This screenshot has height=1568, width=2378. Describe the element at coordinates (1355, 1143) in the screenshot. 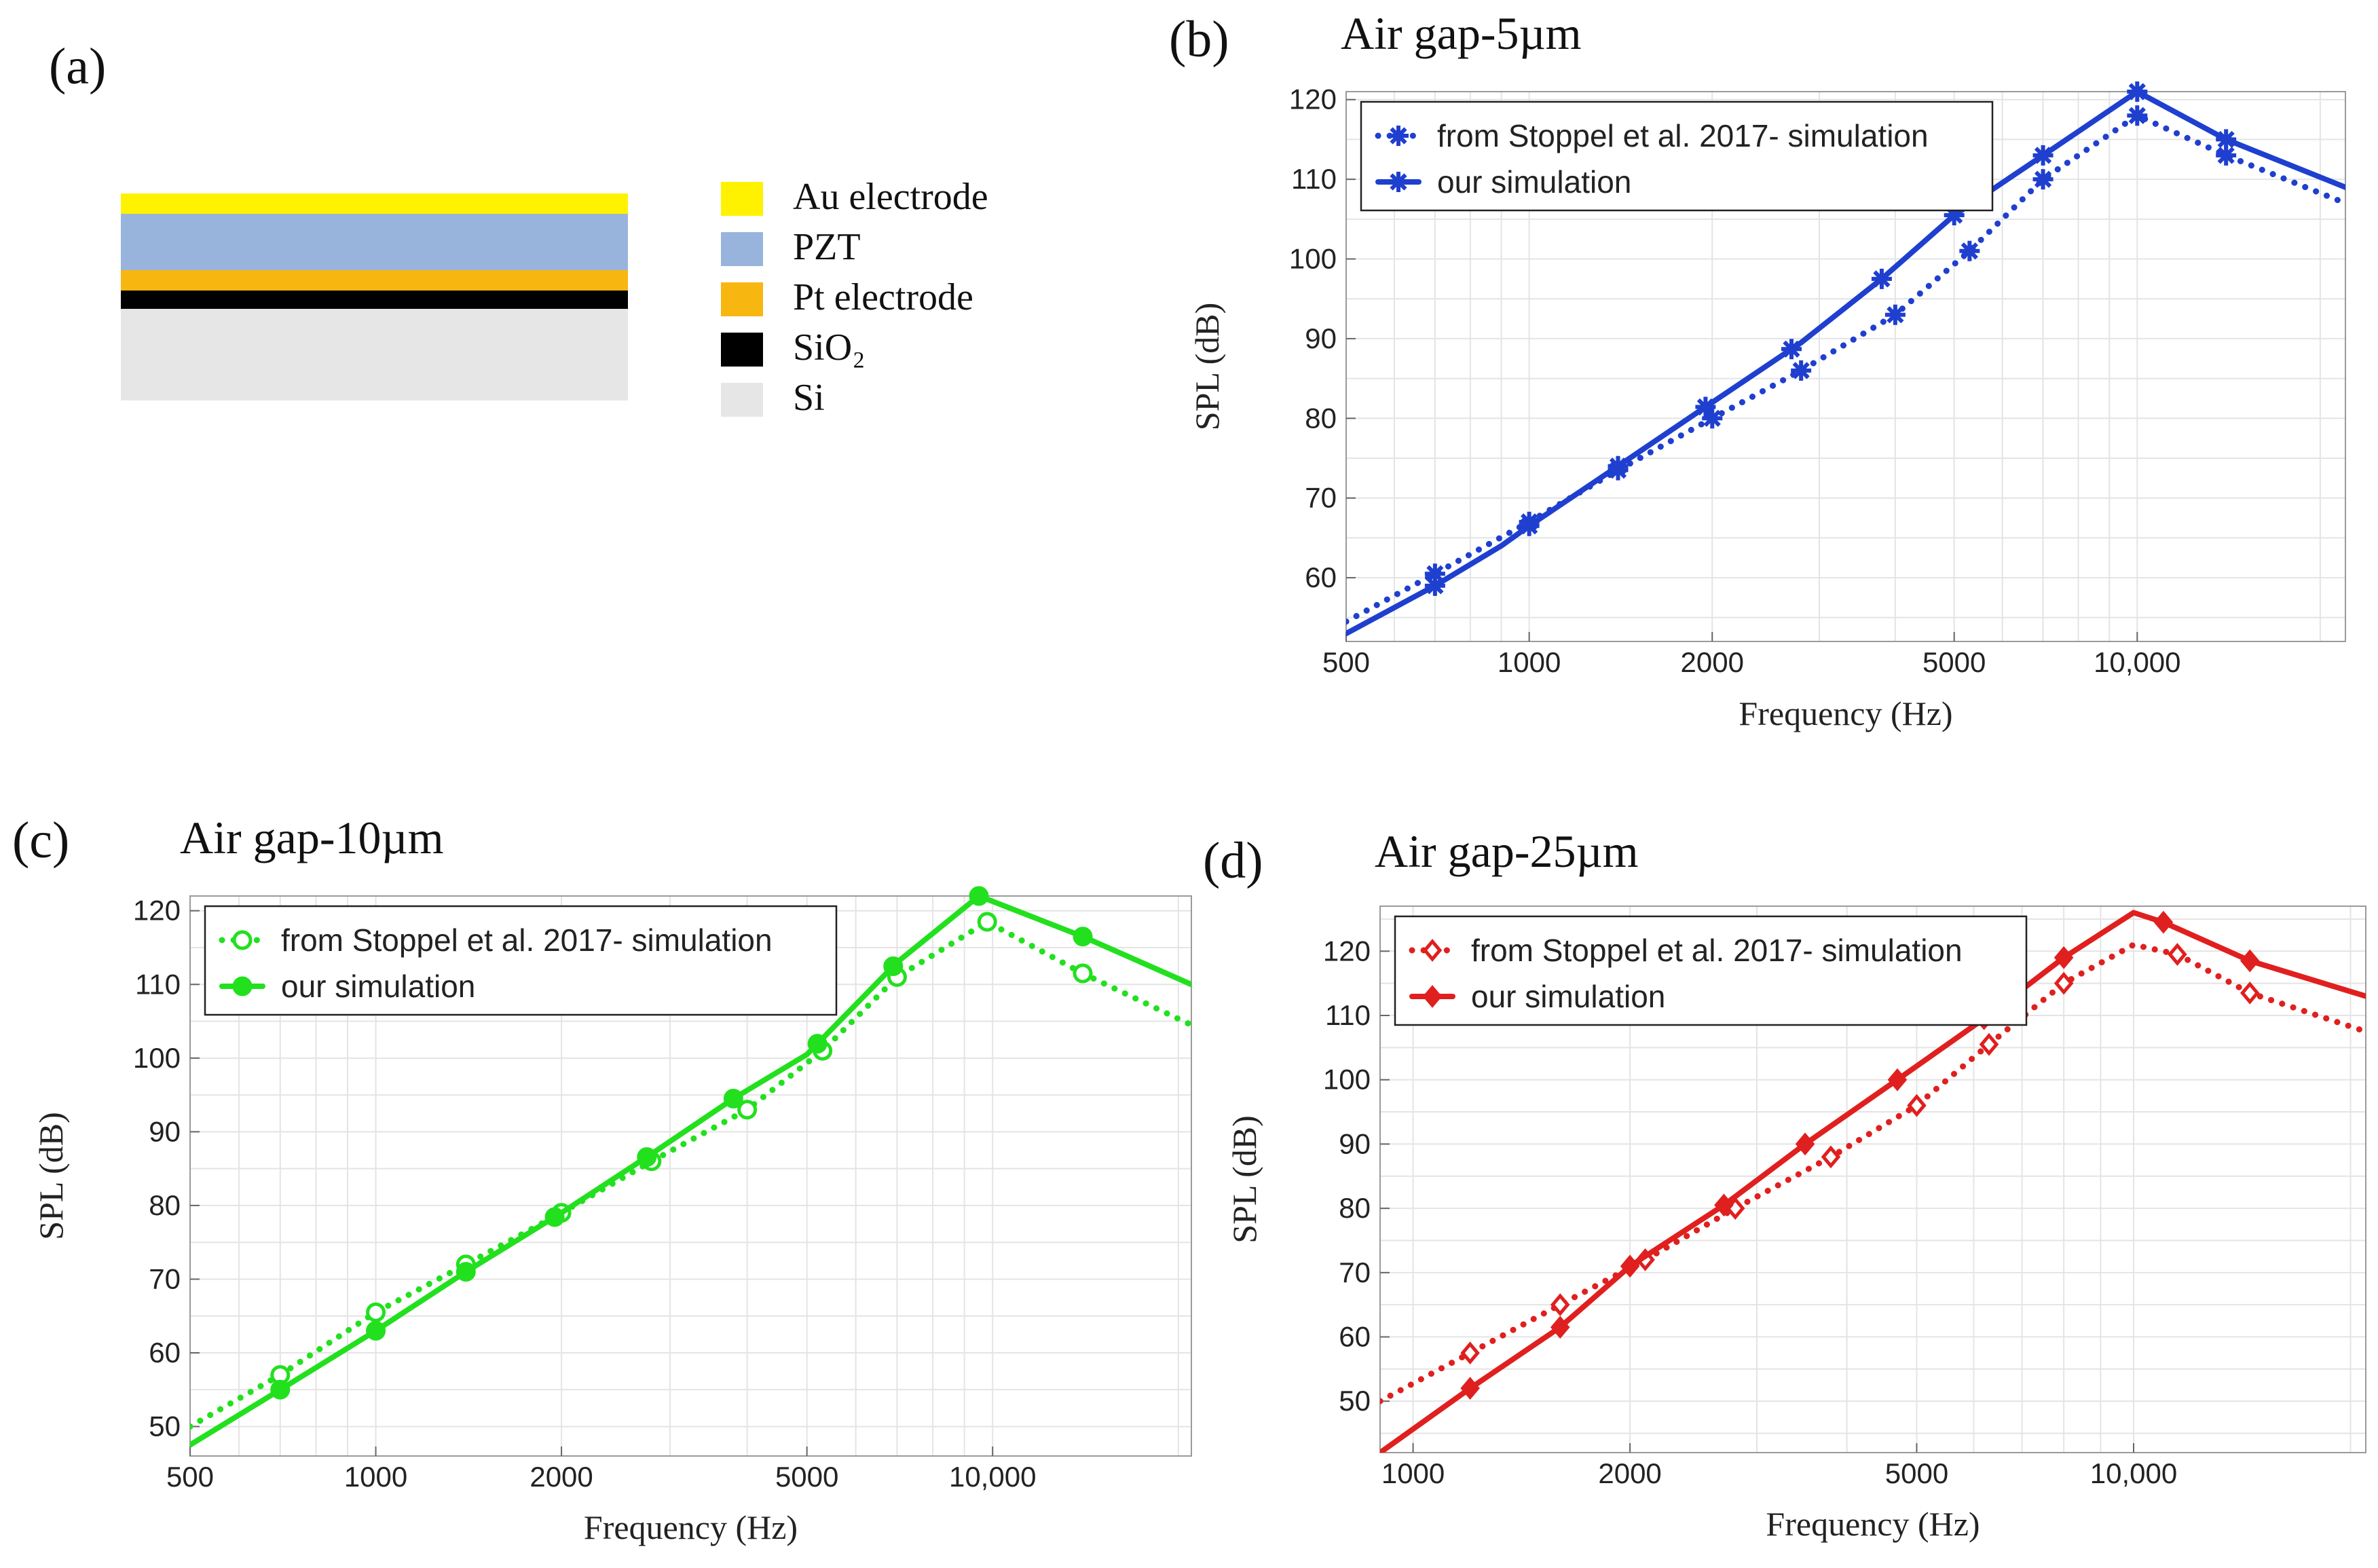

I see `chart-d-ytick-label: 90` at that location.